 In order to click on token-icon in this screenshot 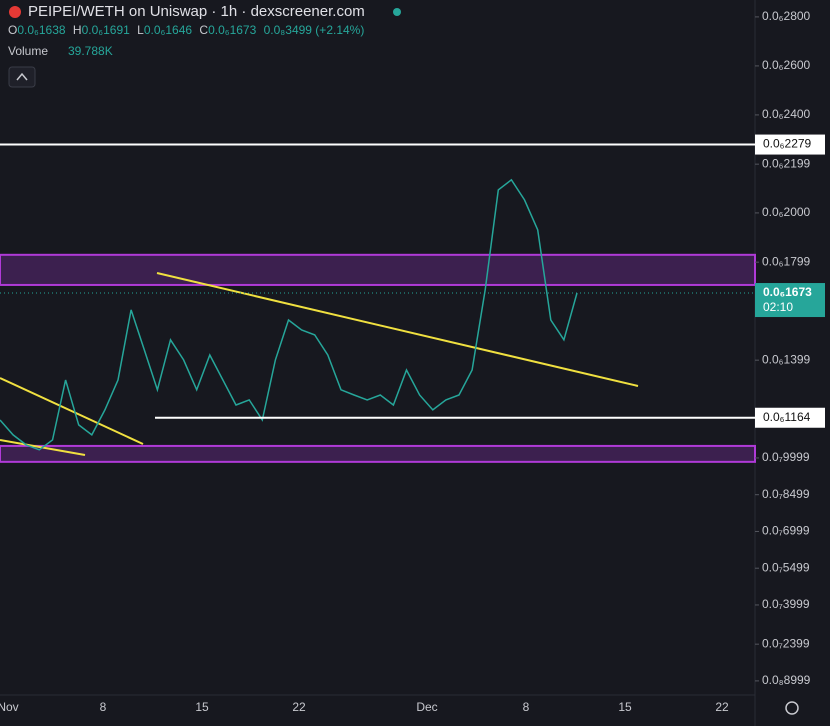, I will do `click(15, 12)`.